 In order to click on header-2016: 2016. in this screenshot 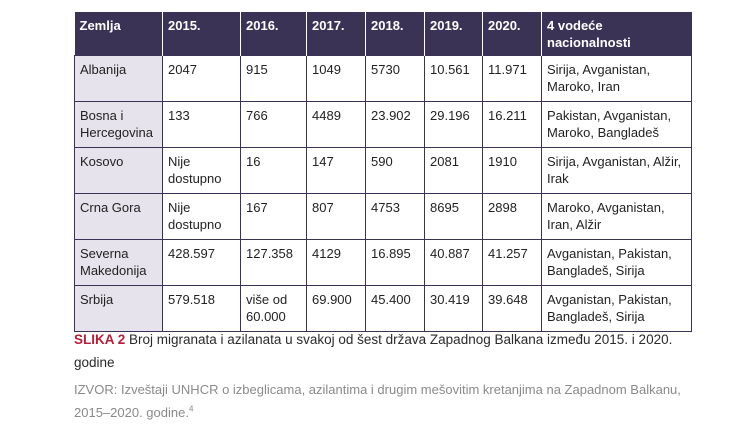, I will do `click(273, 34)`.